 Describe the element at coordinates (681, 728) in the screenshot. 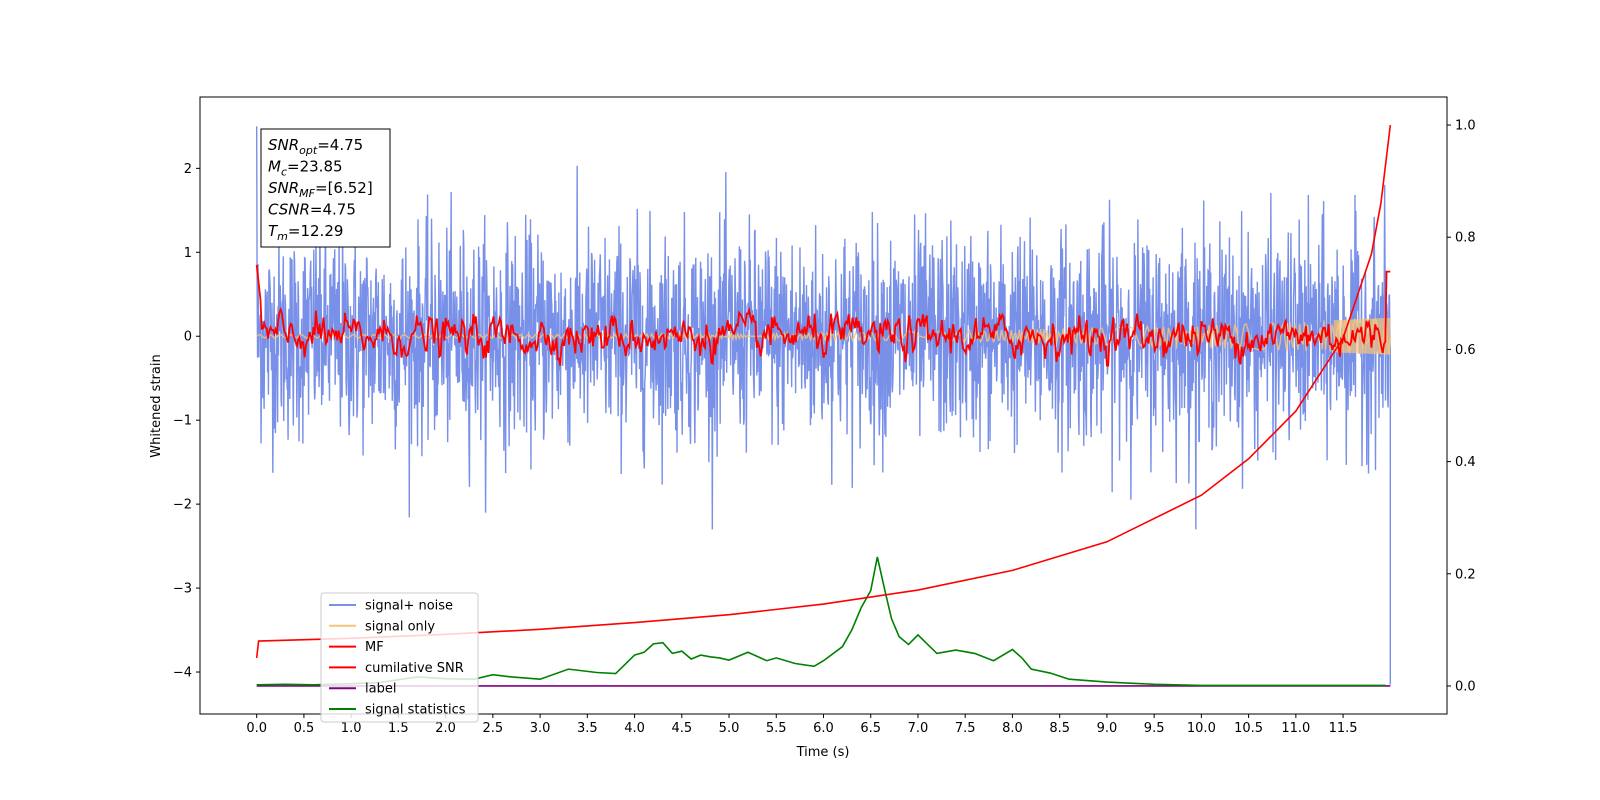

I see `x-tick-label: 4.5` at that location.